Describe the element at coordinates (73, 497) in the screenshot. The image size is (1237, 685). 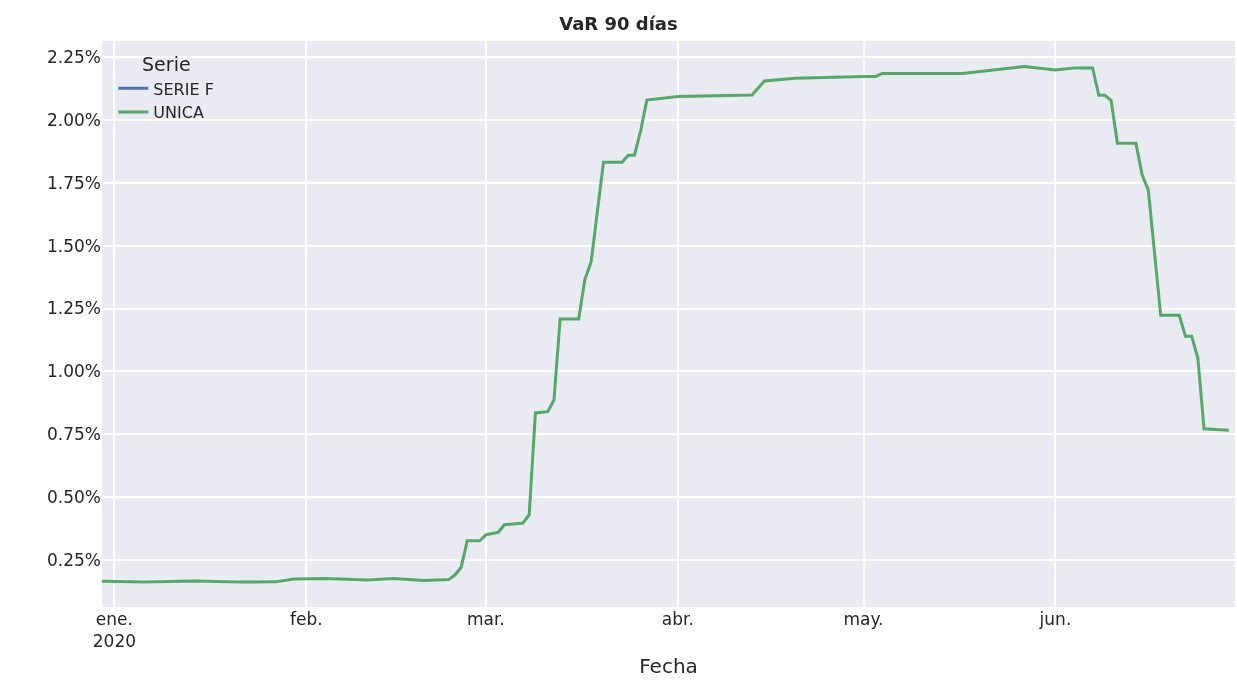
I see `y-tick-label: 0.50%` at that location.